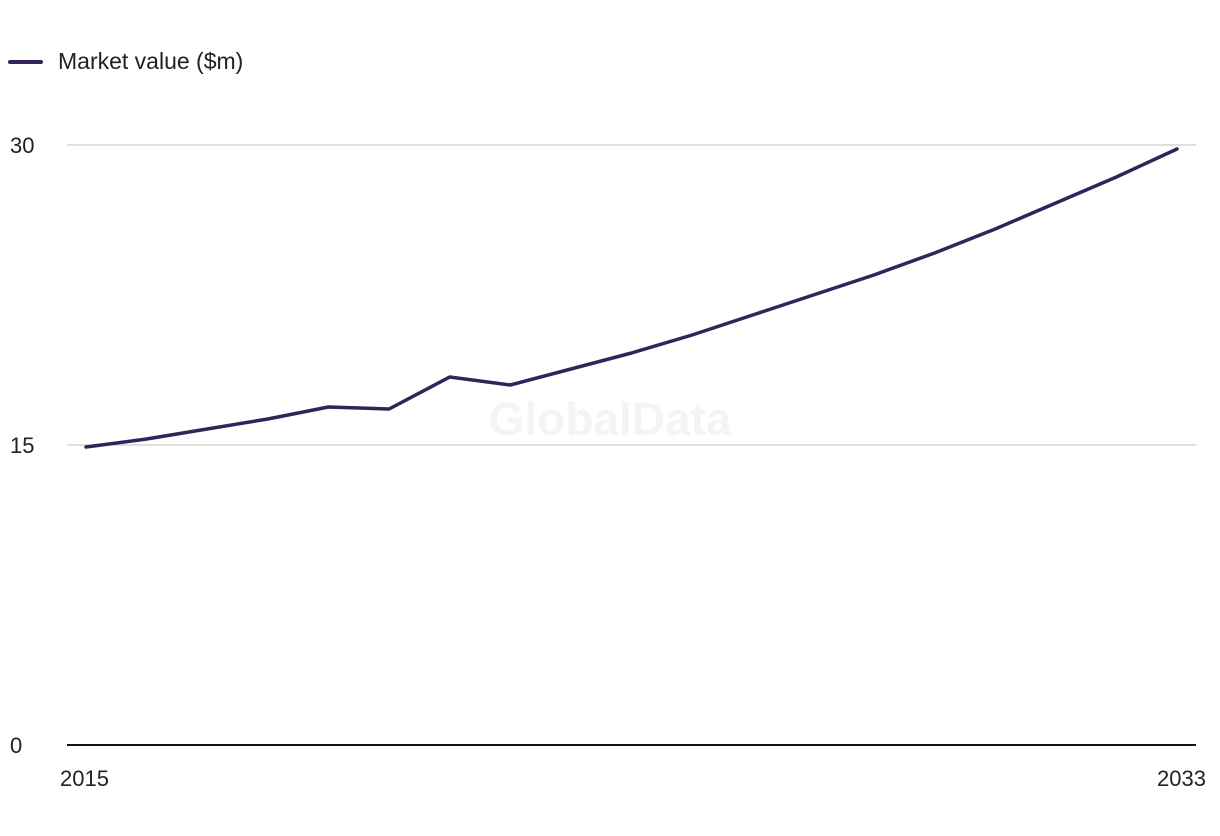 This screenshot has width=1220, height=836. I want to click on y-tick-label: 0, so click(16, 745).